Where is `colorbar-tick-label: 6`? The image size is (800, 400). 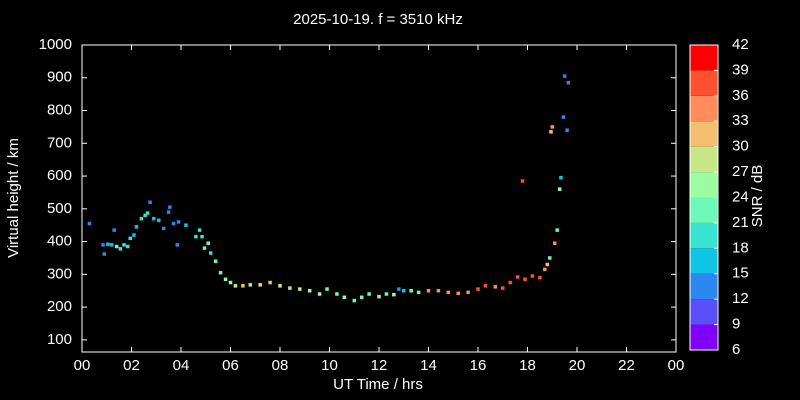 colorbar-tick-label: 6 is located at coordinates (736, 349).